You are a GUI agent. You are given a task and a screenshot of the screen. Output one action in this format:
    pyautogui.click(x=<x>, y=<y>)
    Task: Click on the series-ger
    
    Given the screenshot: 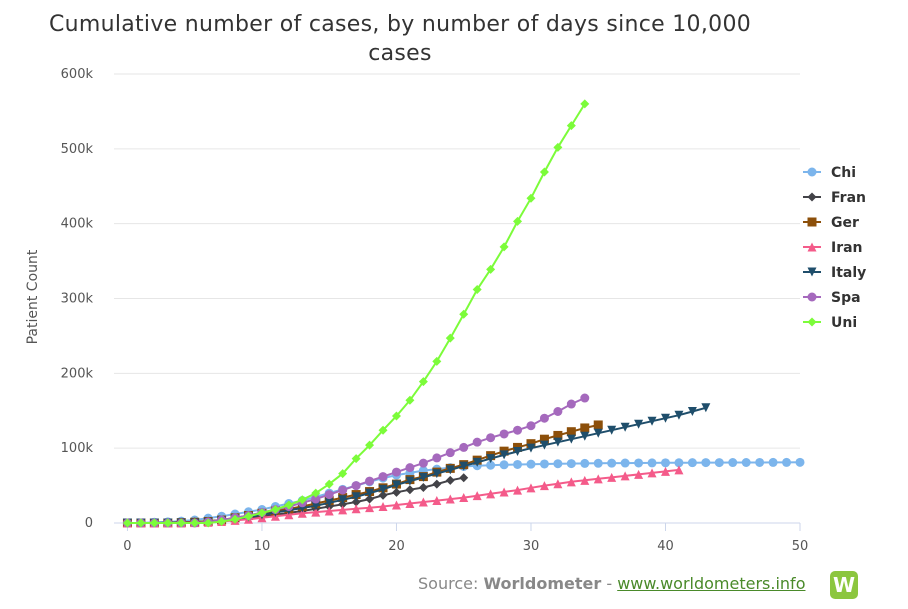 What is the action you would take?
    pyautogui.click(x=362, y=474)
    